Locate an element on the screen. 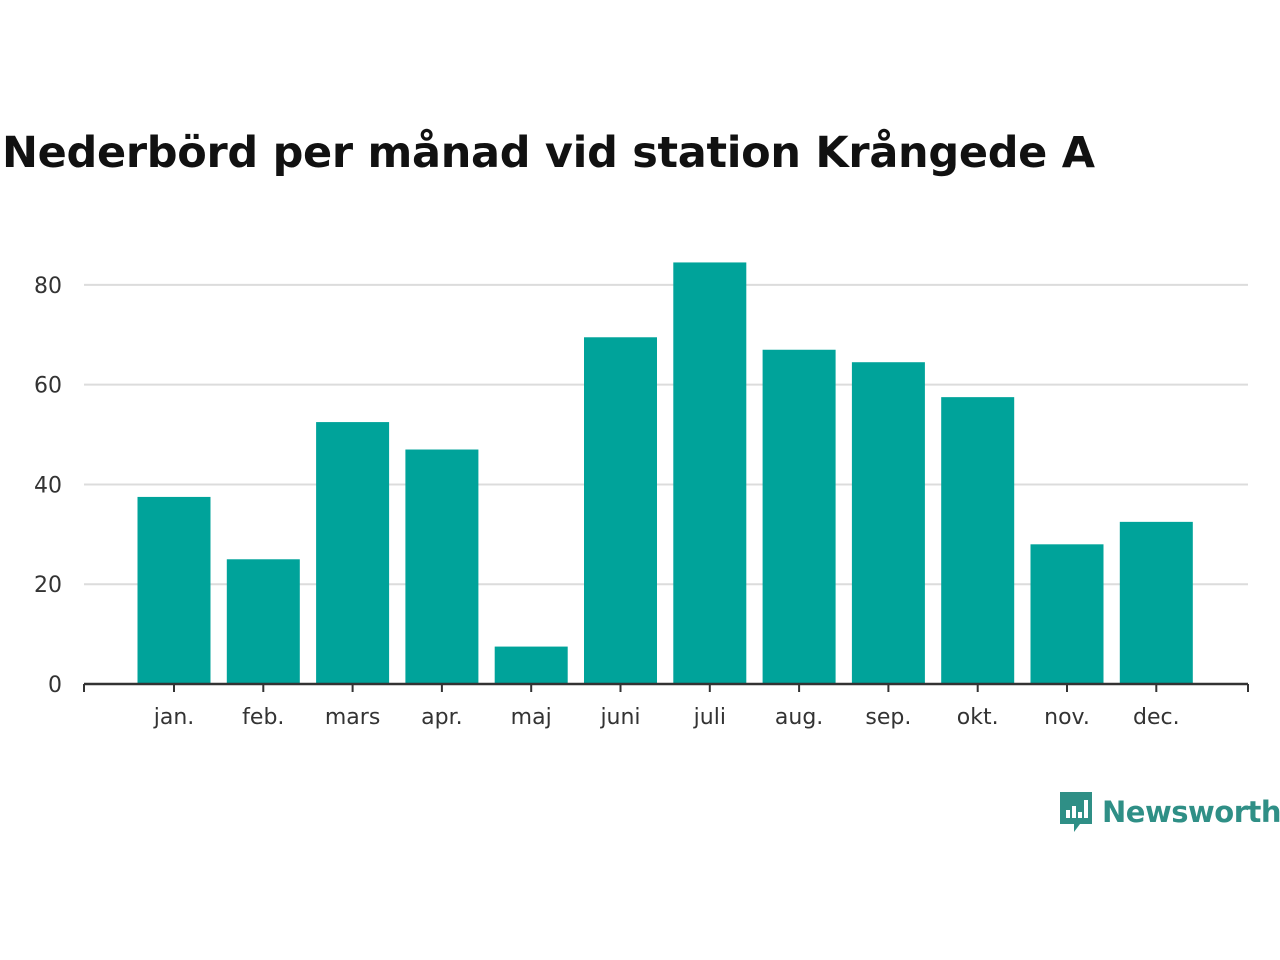 Image resolution: width=1280 pixels, height=960 pixels. brand-logo: Newsworthy is located at coordinates (1169, 812).